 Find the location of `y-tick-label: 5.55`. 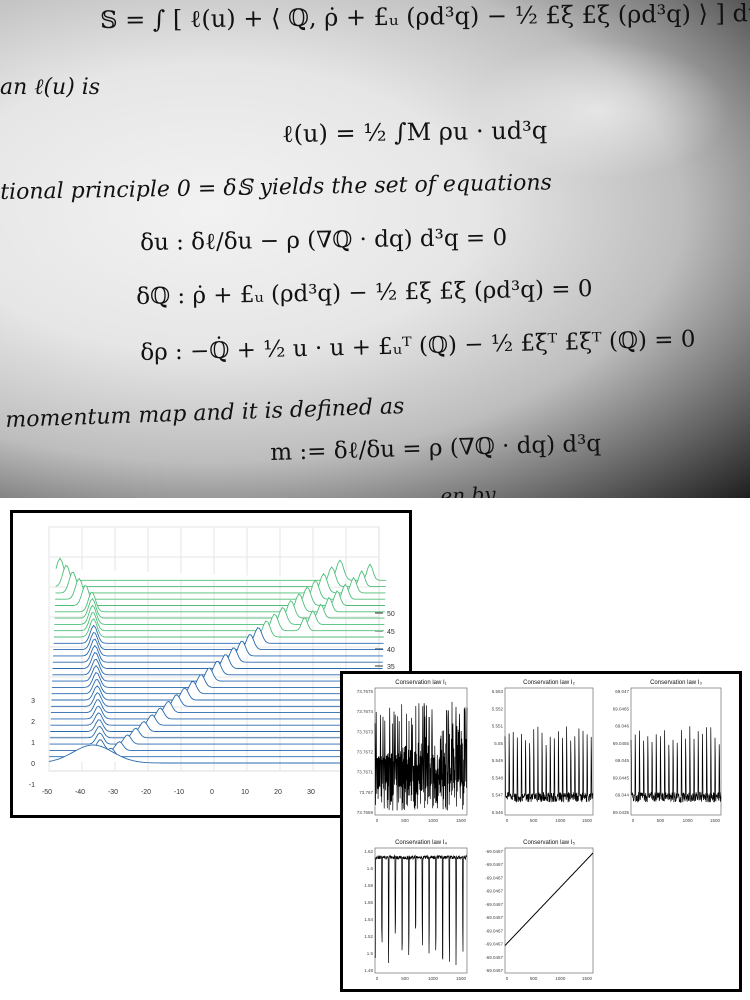

y-tick-label: 5.55 is located at coordinates (498, 743).